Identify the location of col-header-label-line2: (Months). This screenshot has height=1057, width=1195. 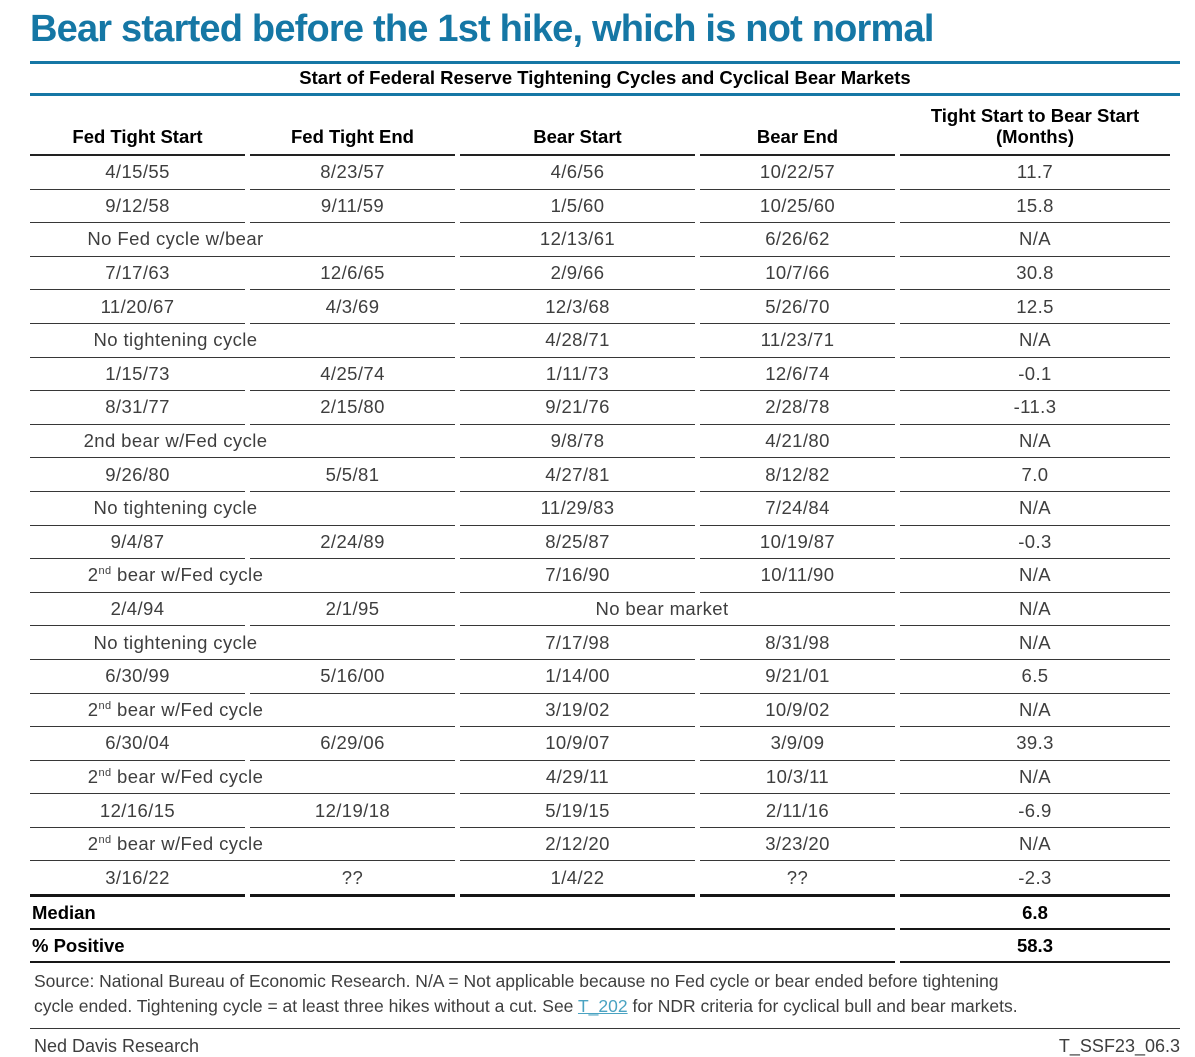
(1035, 136).